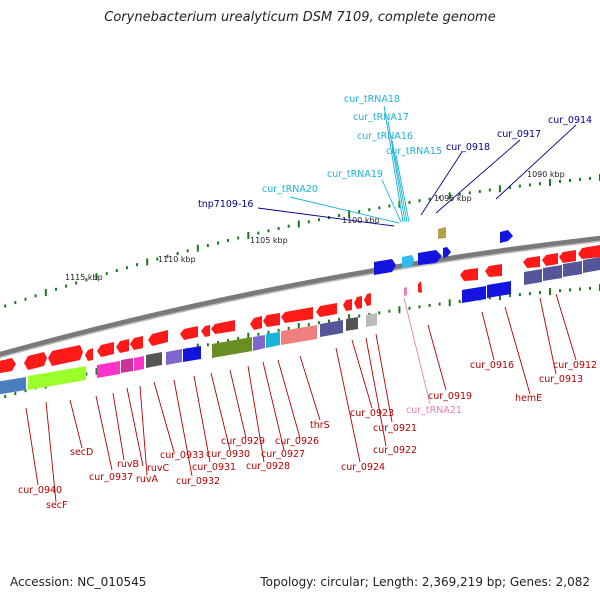  What do you see at coordinates (355, 174) in the screenshot?
I see `gene-label: cur_tRNA19` at bounding box center [355, 174].